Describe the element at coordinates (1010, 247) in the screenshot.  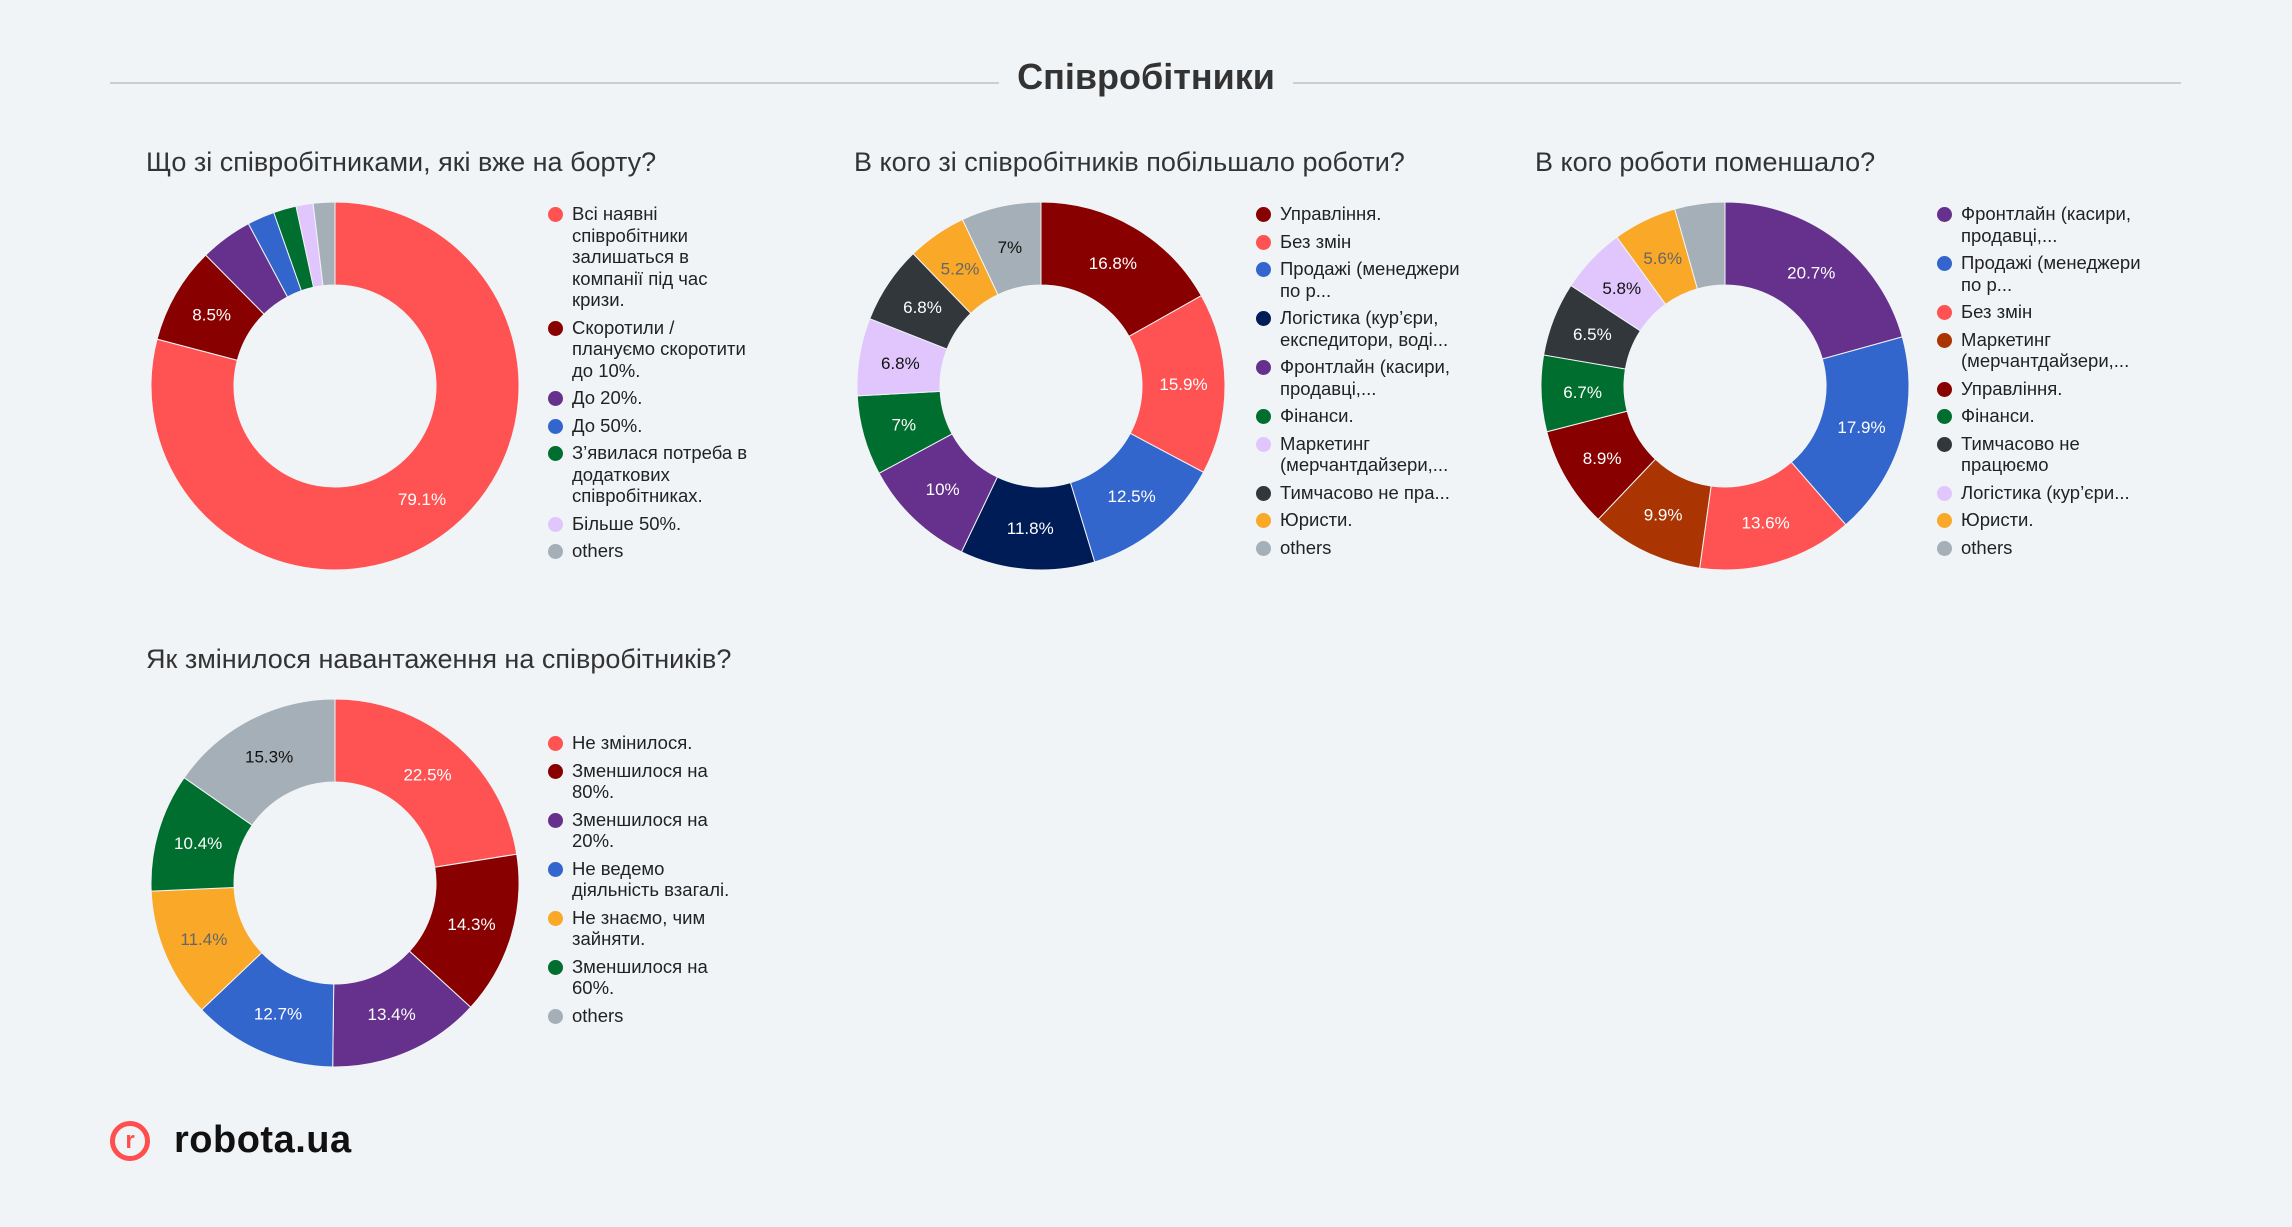
I see `slice-label: 7%` at that location.